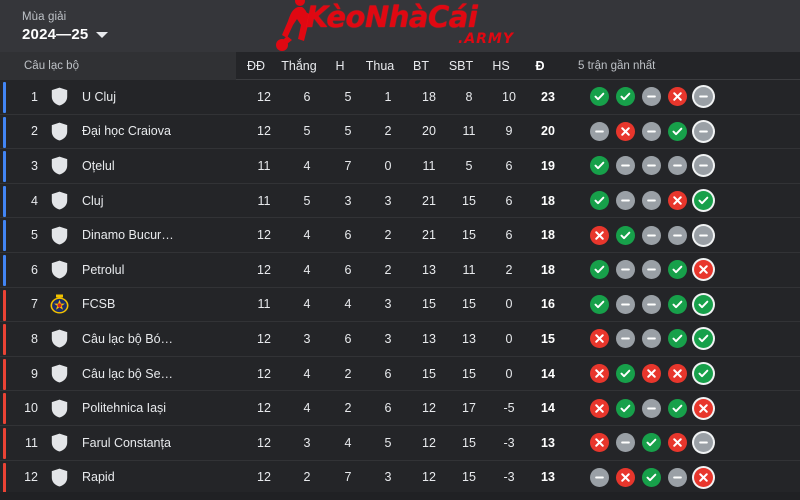 This screenshot has width=800, height=500. I want to click on club-name: Farul Constanța, so click(126, 442).